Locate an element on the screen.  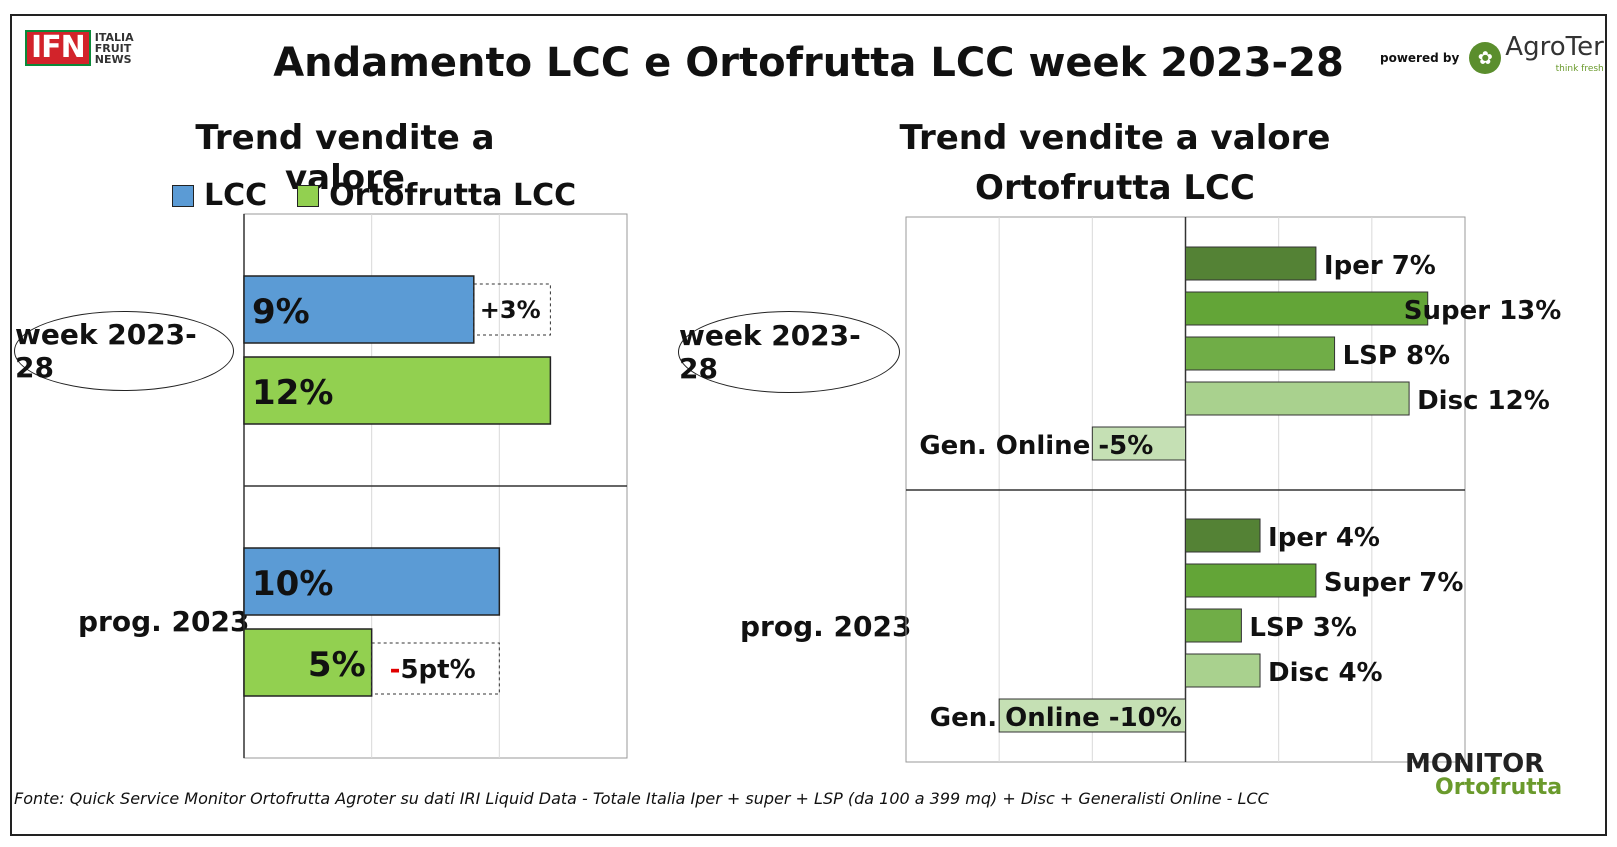
delta-label: -5pt% is located at coordinates (433, 670).